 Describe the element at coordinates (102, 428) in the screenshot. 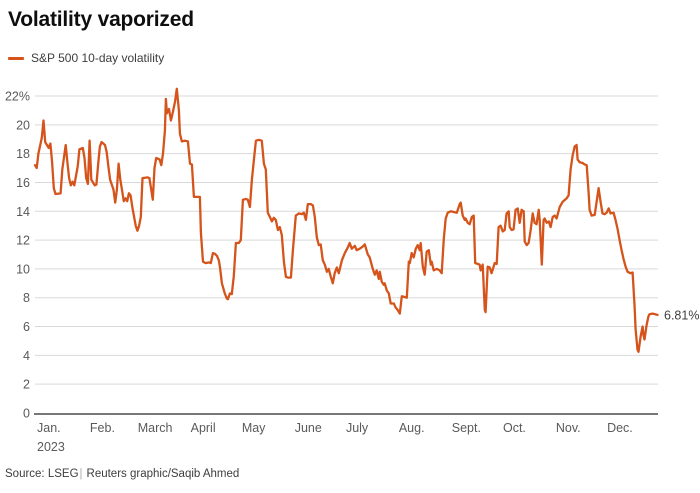

I see `x-axis-label: Feb.` at that location.